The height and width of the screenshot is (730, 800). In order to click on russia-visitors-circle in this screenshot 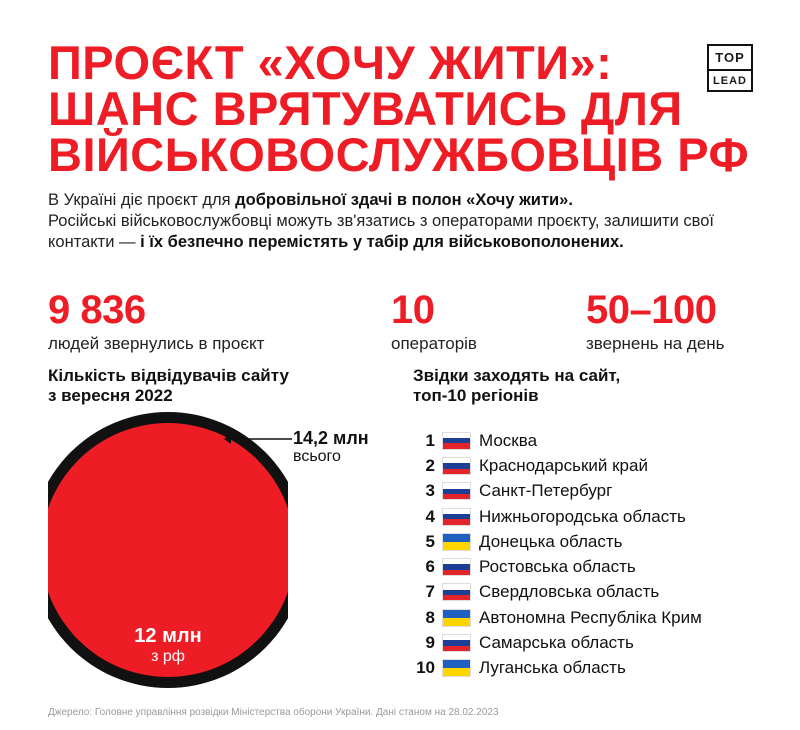, I will do `click(168, 550)`.